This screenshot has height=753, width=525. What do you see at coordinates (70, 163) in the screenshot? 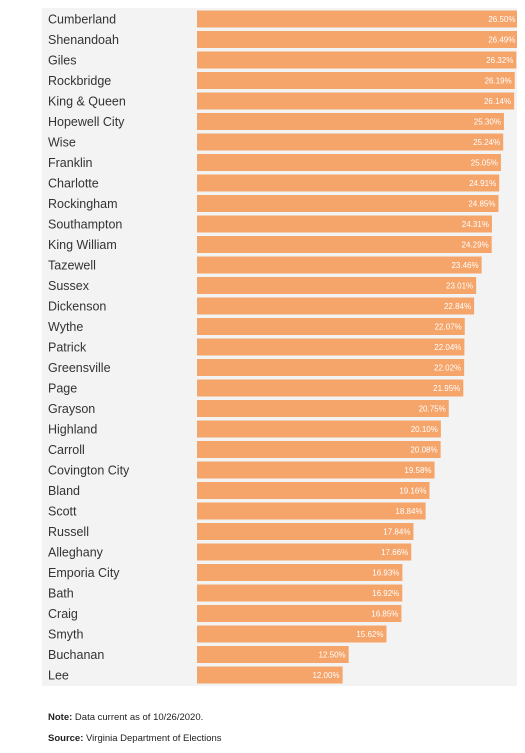
I see `category-label: Franklin` at bounding box center [70, 163].